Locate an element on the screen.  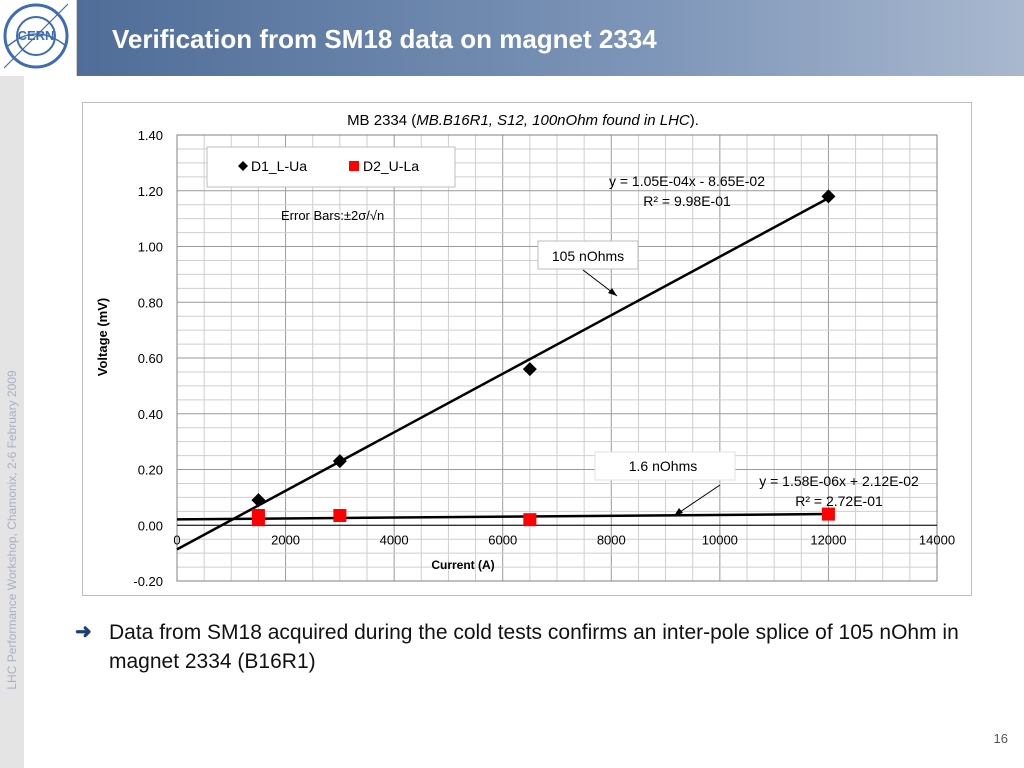
callout-label-105: 105 nOhms is located at coordinates (588, 256).